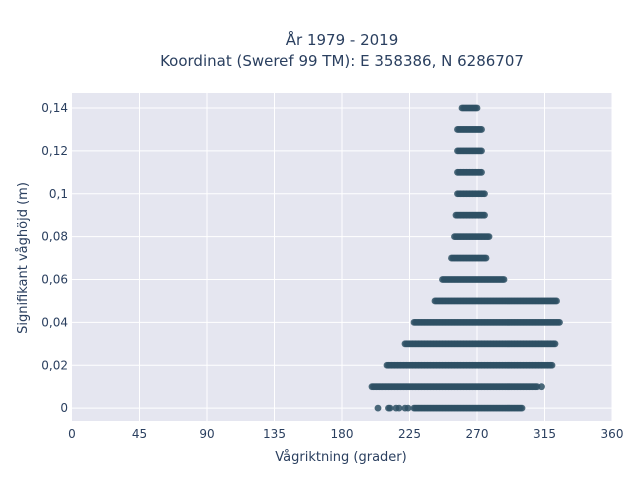  Describe the element at coordinates (58, 194) in the screenshot. I see `y-tick-label: 0,1` at that location.